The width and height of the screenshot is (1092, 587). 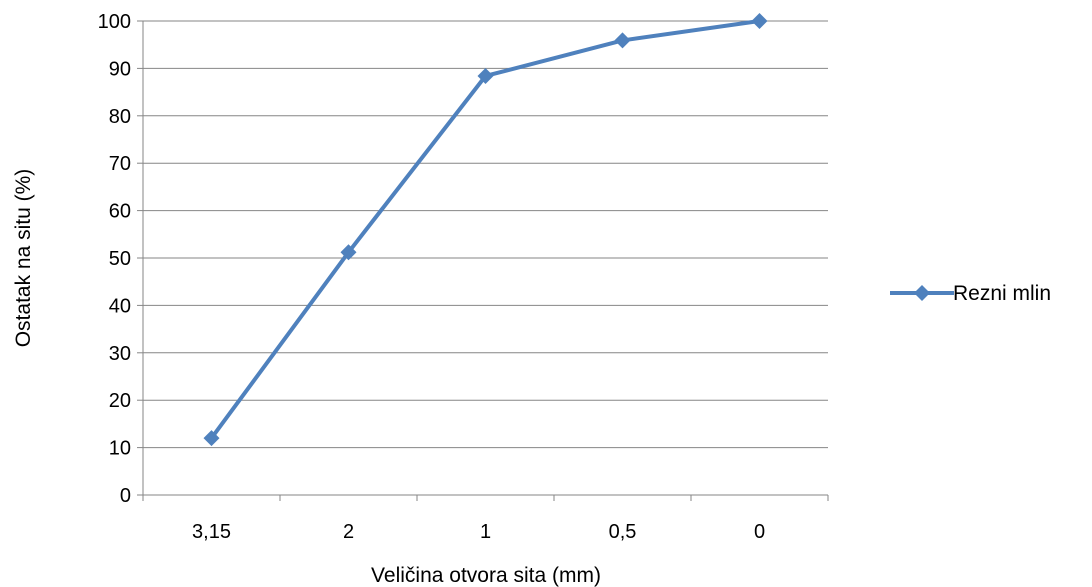 I want to click on y-axis-title: Ostatak na situ (%), so click(x=23, y=258).